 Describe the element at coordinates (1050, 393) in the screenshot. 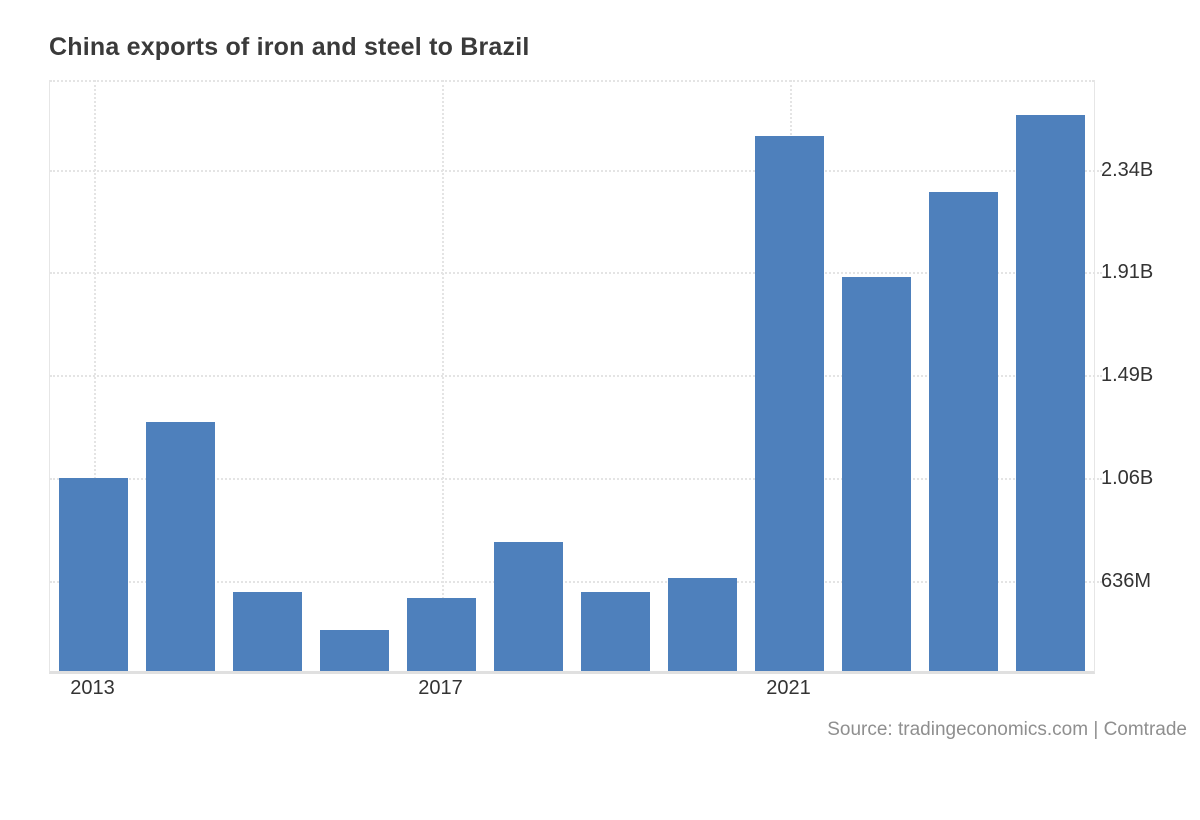

I see `bar-2024` at that location.